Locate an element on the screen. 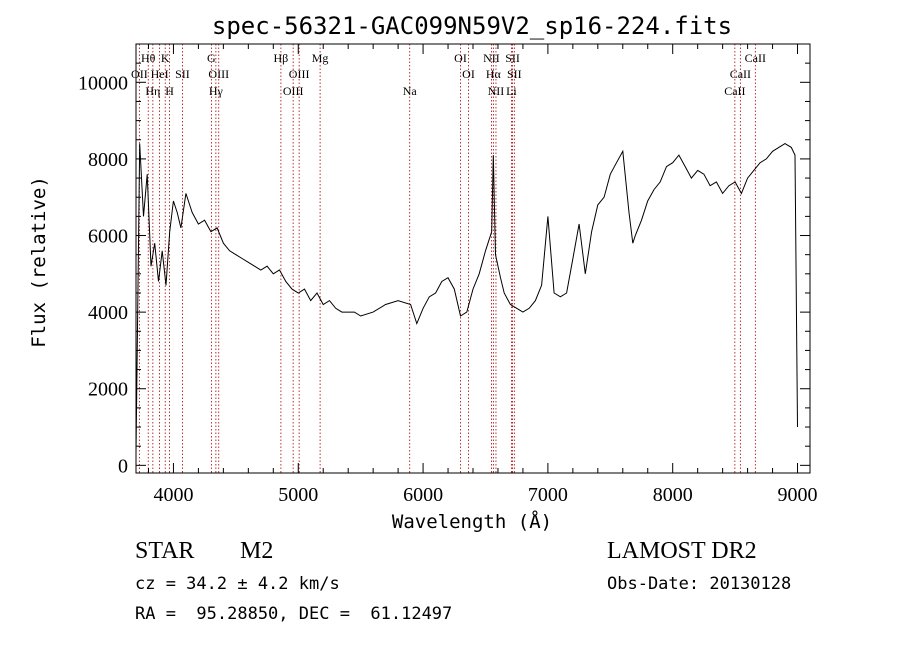  spectral-line-label: Li is located at coordinates (511, 91).